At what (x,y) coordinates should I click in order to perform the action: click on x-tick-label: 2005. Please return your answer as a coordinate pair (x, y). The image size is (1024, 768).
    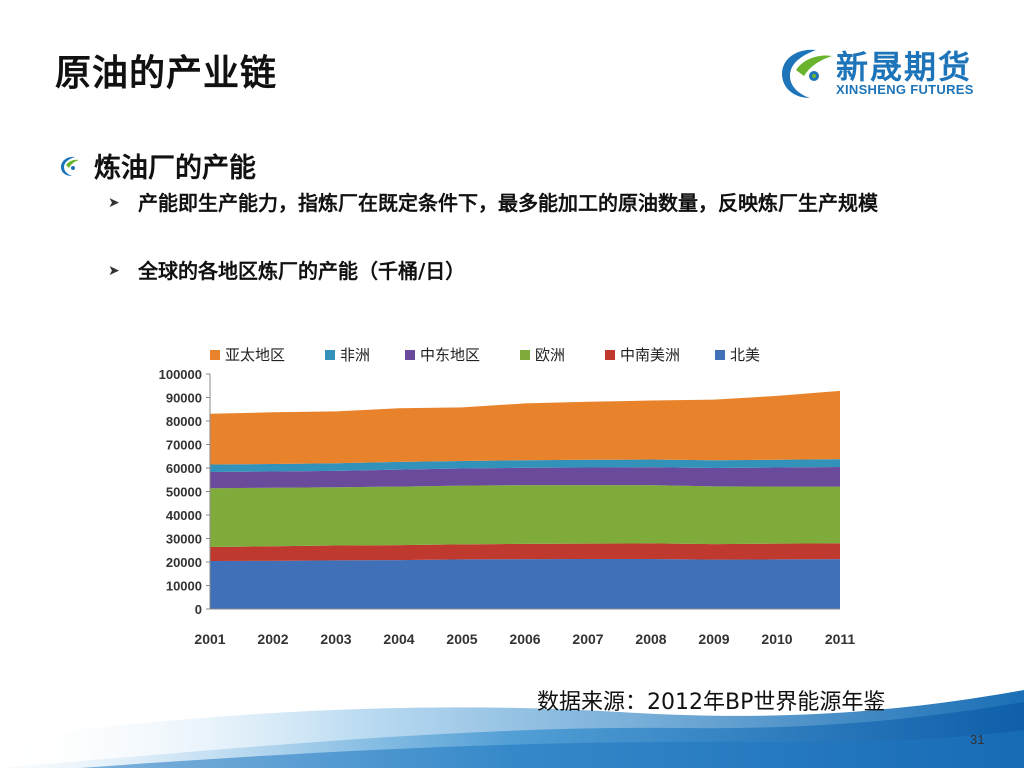
    Looking at the image, I should click on (461, 639).